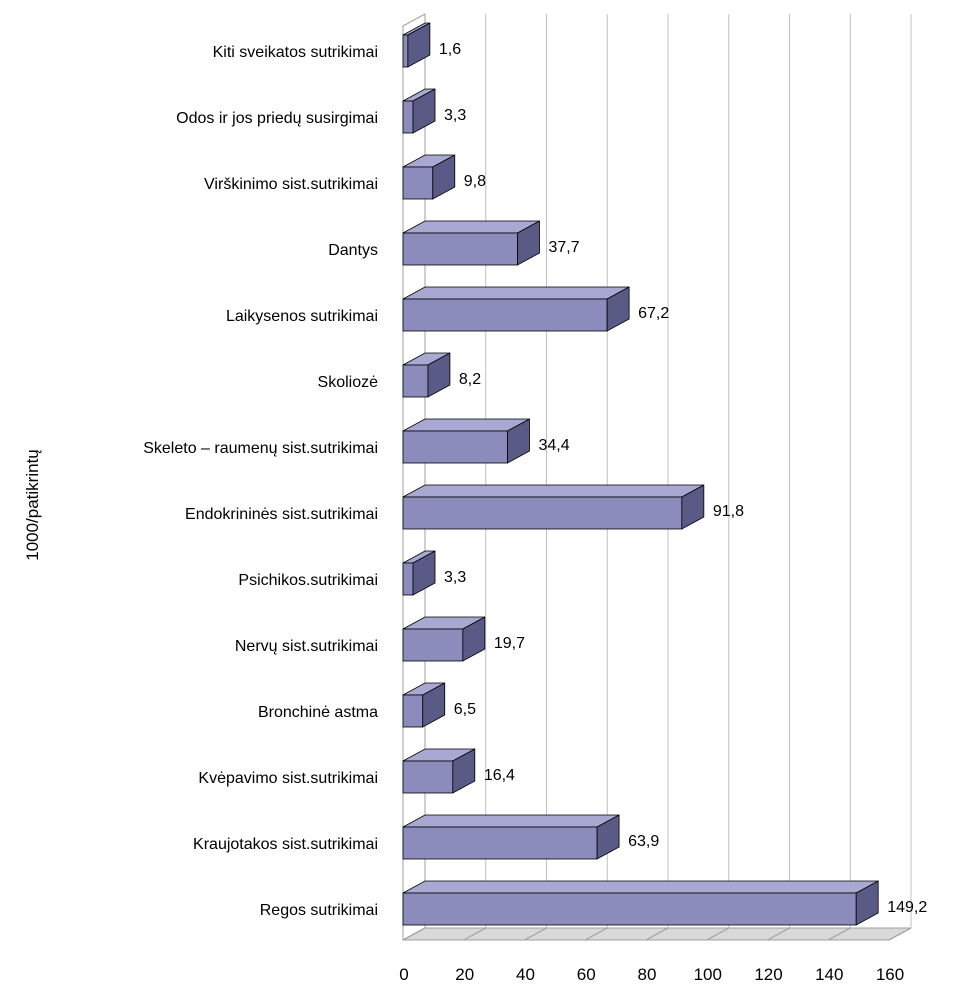 Image resolution: width=976 pixels, height=991 pixels. Describe the element at coordinates (308, 580) in the screenshot. I see `category-label: Psichikos.sutrikimai` at that location.